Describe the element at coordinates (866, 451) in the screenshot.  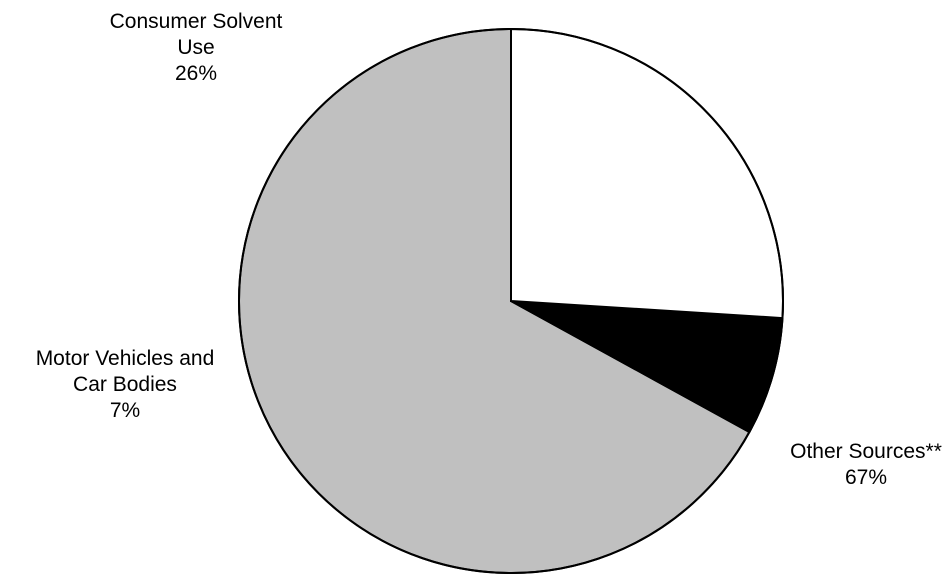
I see `slice-name-label: Other Sources**` at that location.